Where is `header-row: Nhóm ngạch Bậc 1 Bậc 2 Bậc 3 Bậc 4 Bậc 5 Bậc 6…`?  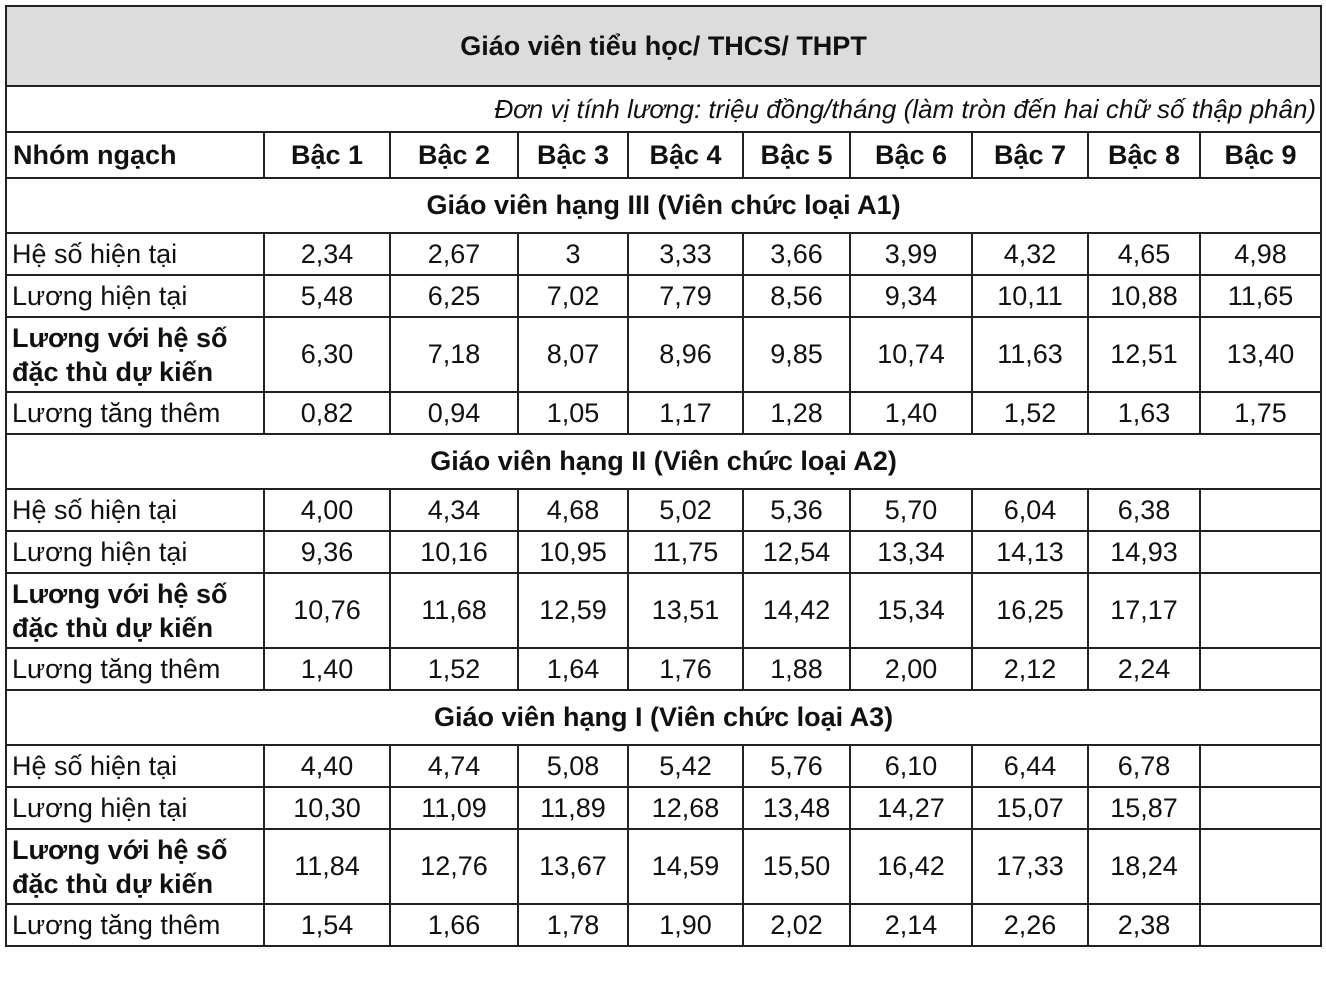 header-row: Nhóm ngạch Bậc 1 Bậc 2 Bậc 3 Bậc 4 Bậc 5 Bậc 6… is located at coordinates (664, 155).